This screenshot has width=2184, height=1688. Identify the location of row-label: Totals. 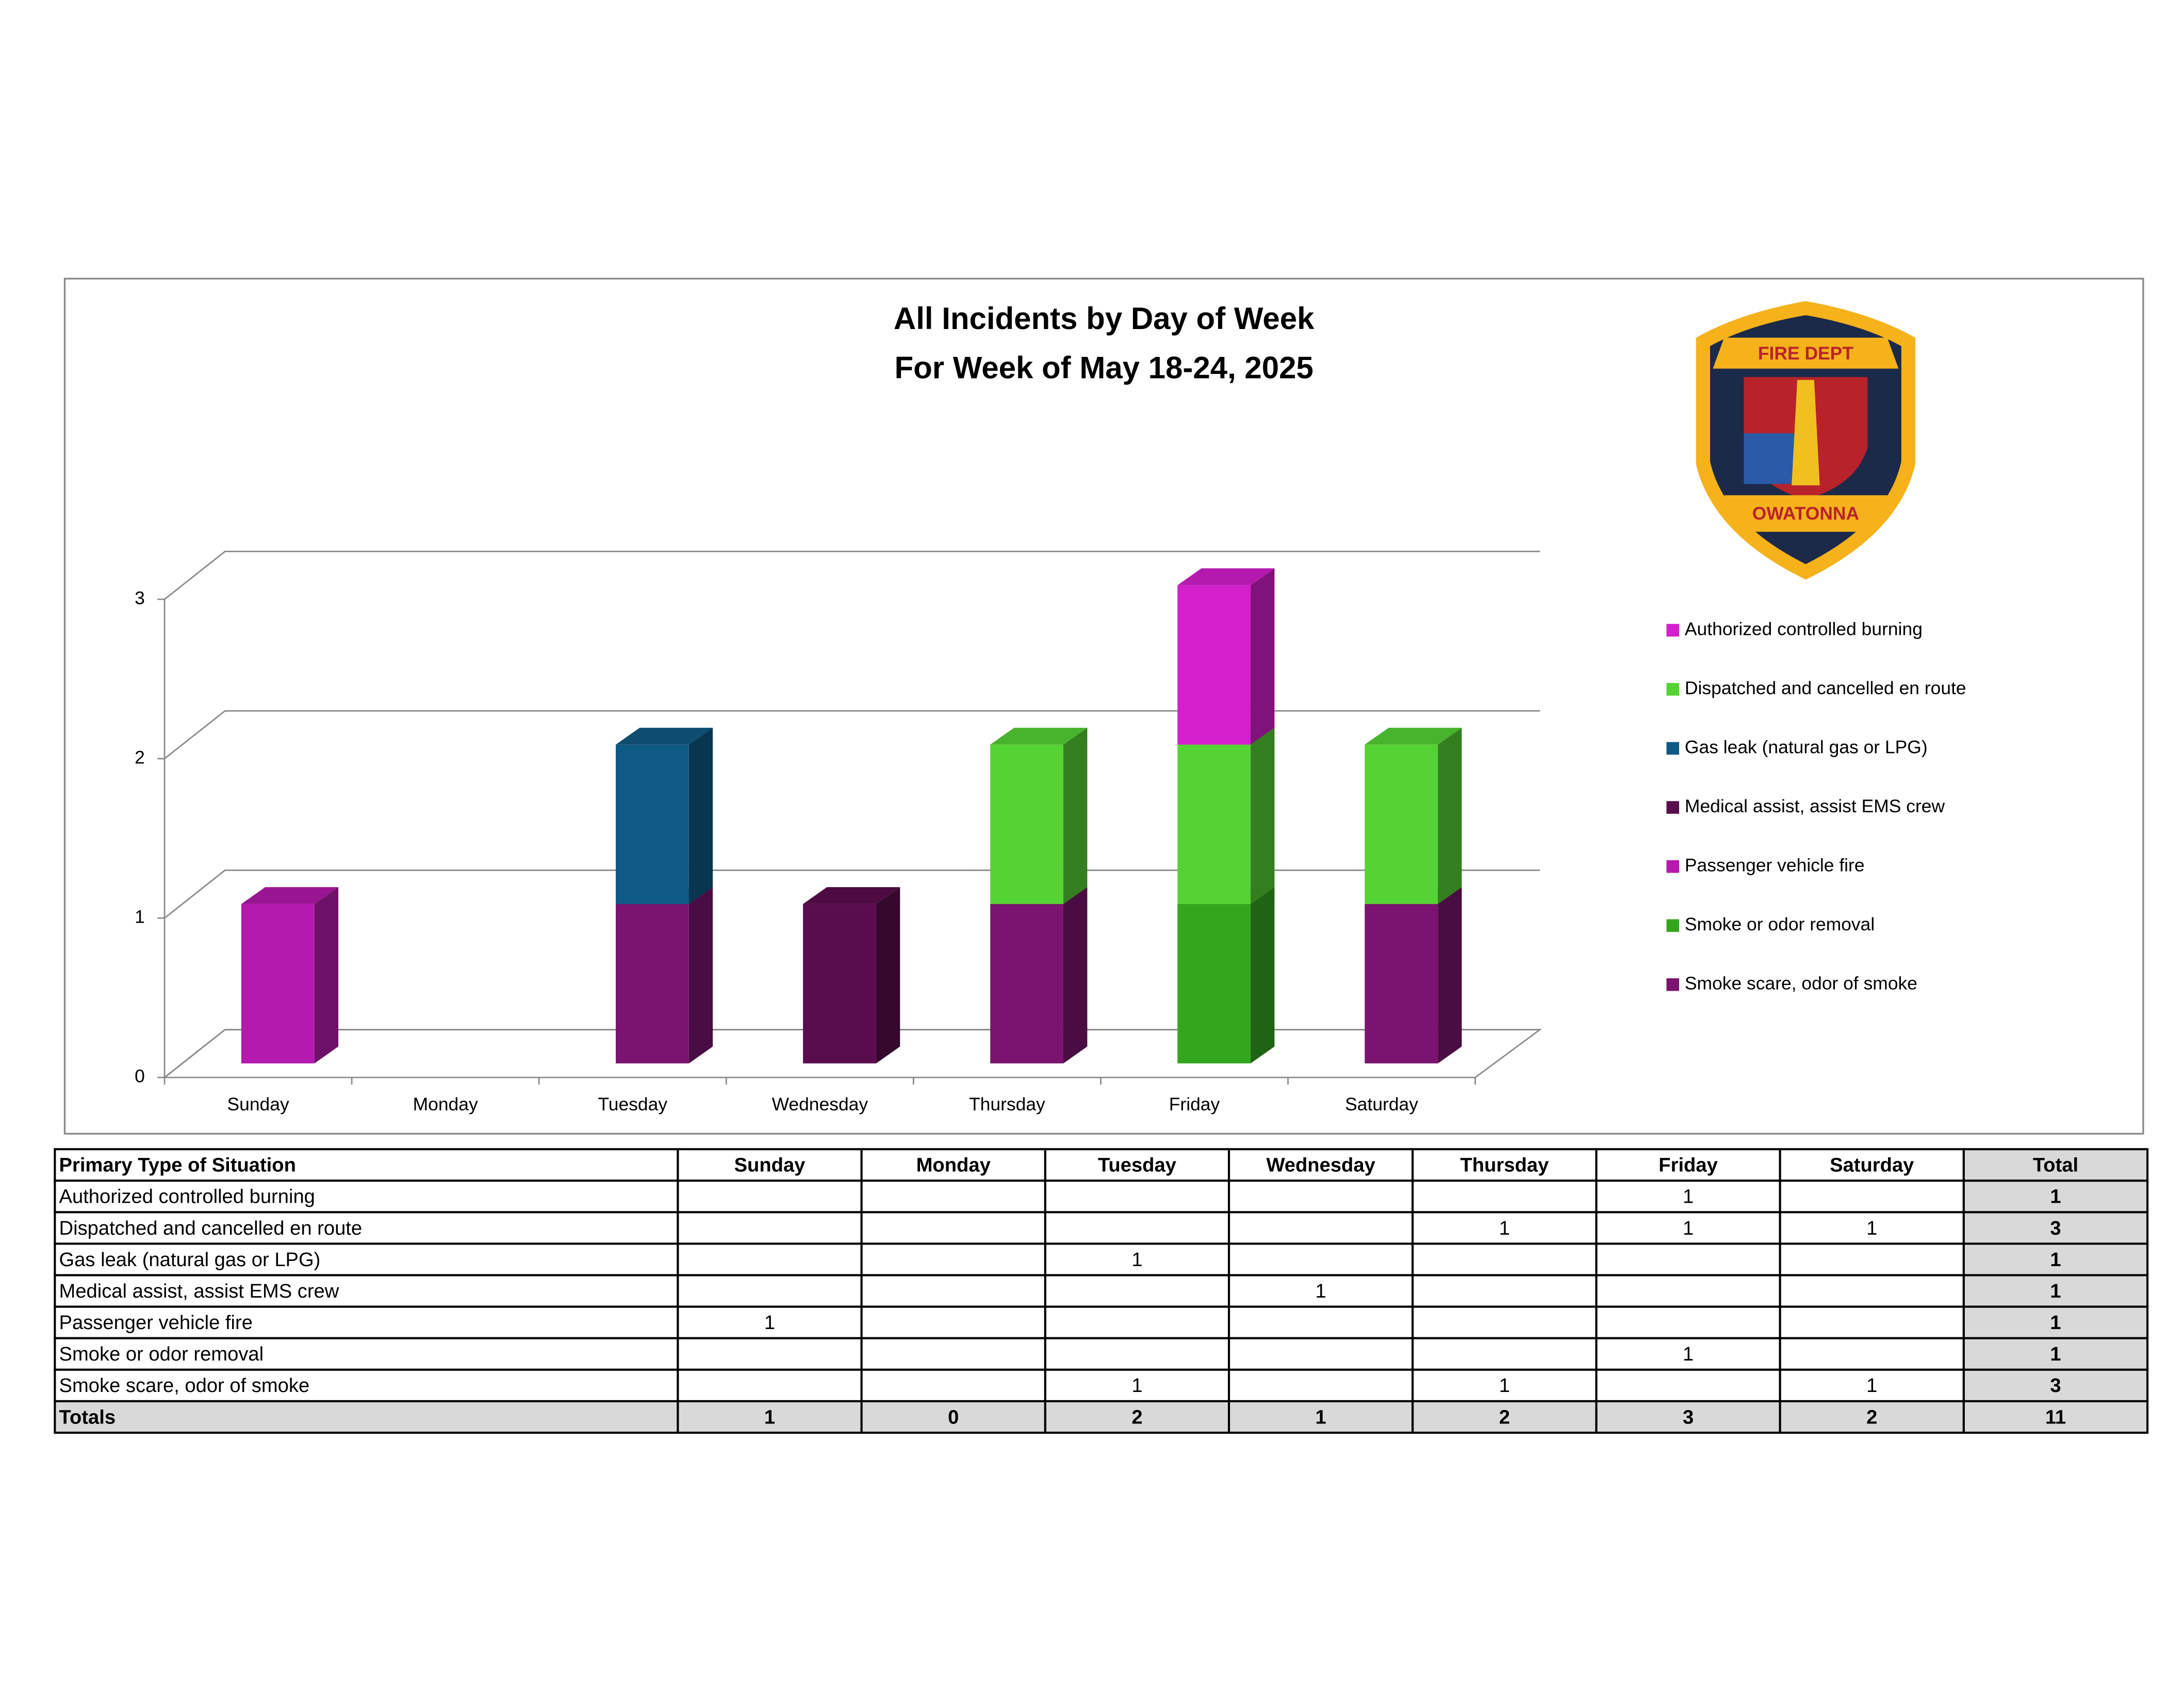
(87, 1417).